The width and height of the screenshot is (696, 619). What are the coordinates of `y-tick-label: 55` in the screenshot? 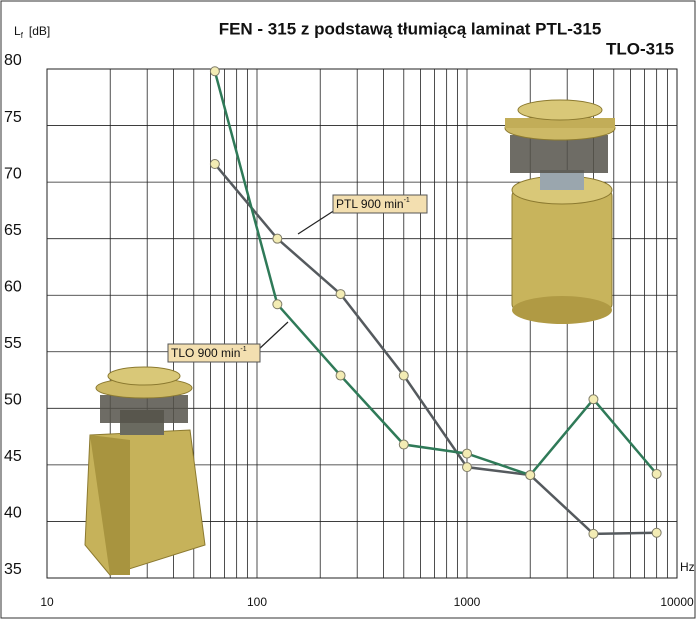 It's located at (13, 343).